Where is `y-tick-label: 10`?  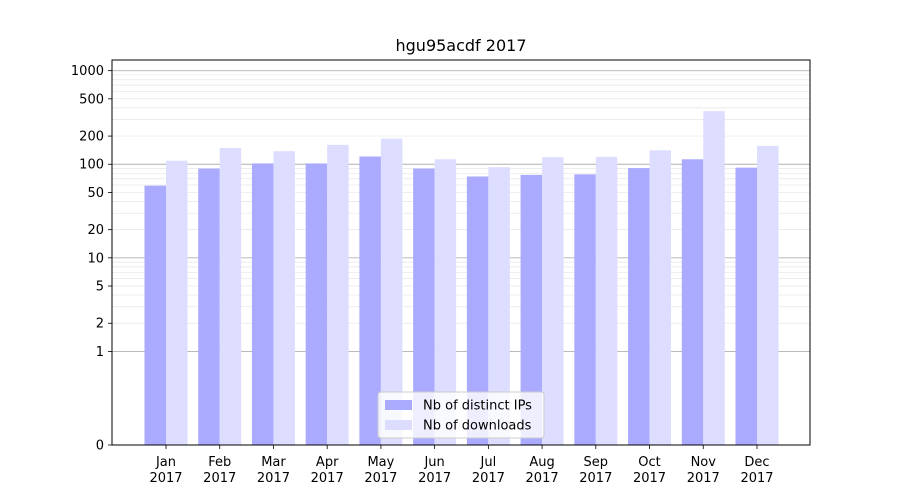
y-tick-label: 10 is located at coordinates (95, 258).